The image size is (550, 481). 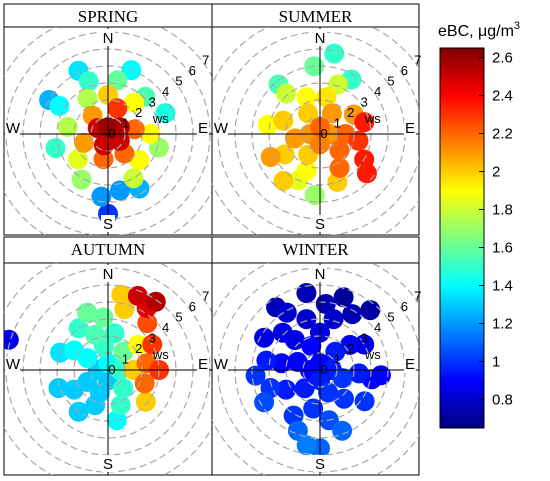 I want to click on colorbar-tick-label: 0.8, so click(x=502, y=400).